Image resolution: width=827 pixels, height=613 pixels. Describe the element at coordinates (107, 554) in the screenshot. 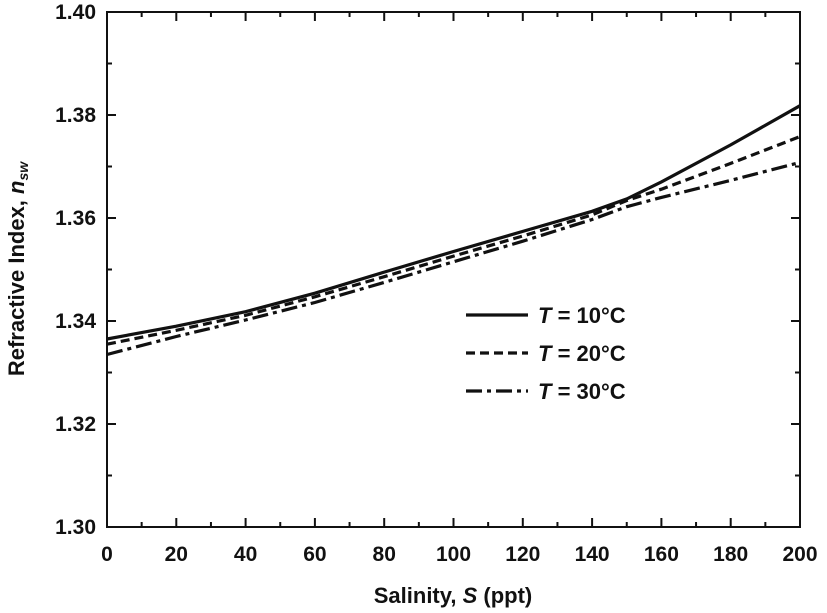

I see `x-tick-label: 0` at that location.